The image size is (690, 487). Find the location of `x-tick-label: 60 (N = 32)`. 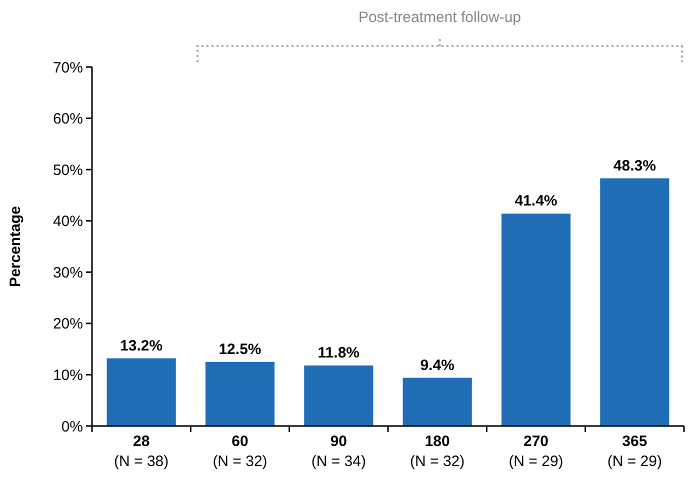

x-tick-label: 60 (N = 32) is located at coordinates (240, 451).